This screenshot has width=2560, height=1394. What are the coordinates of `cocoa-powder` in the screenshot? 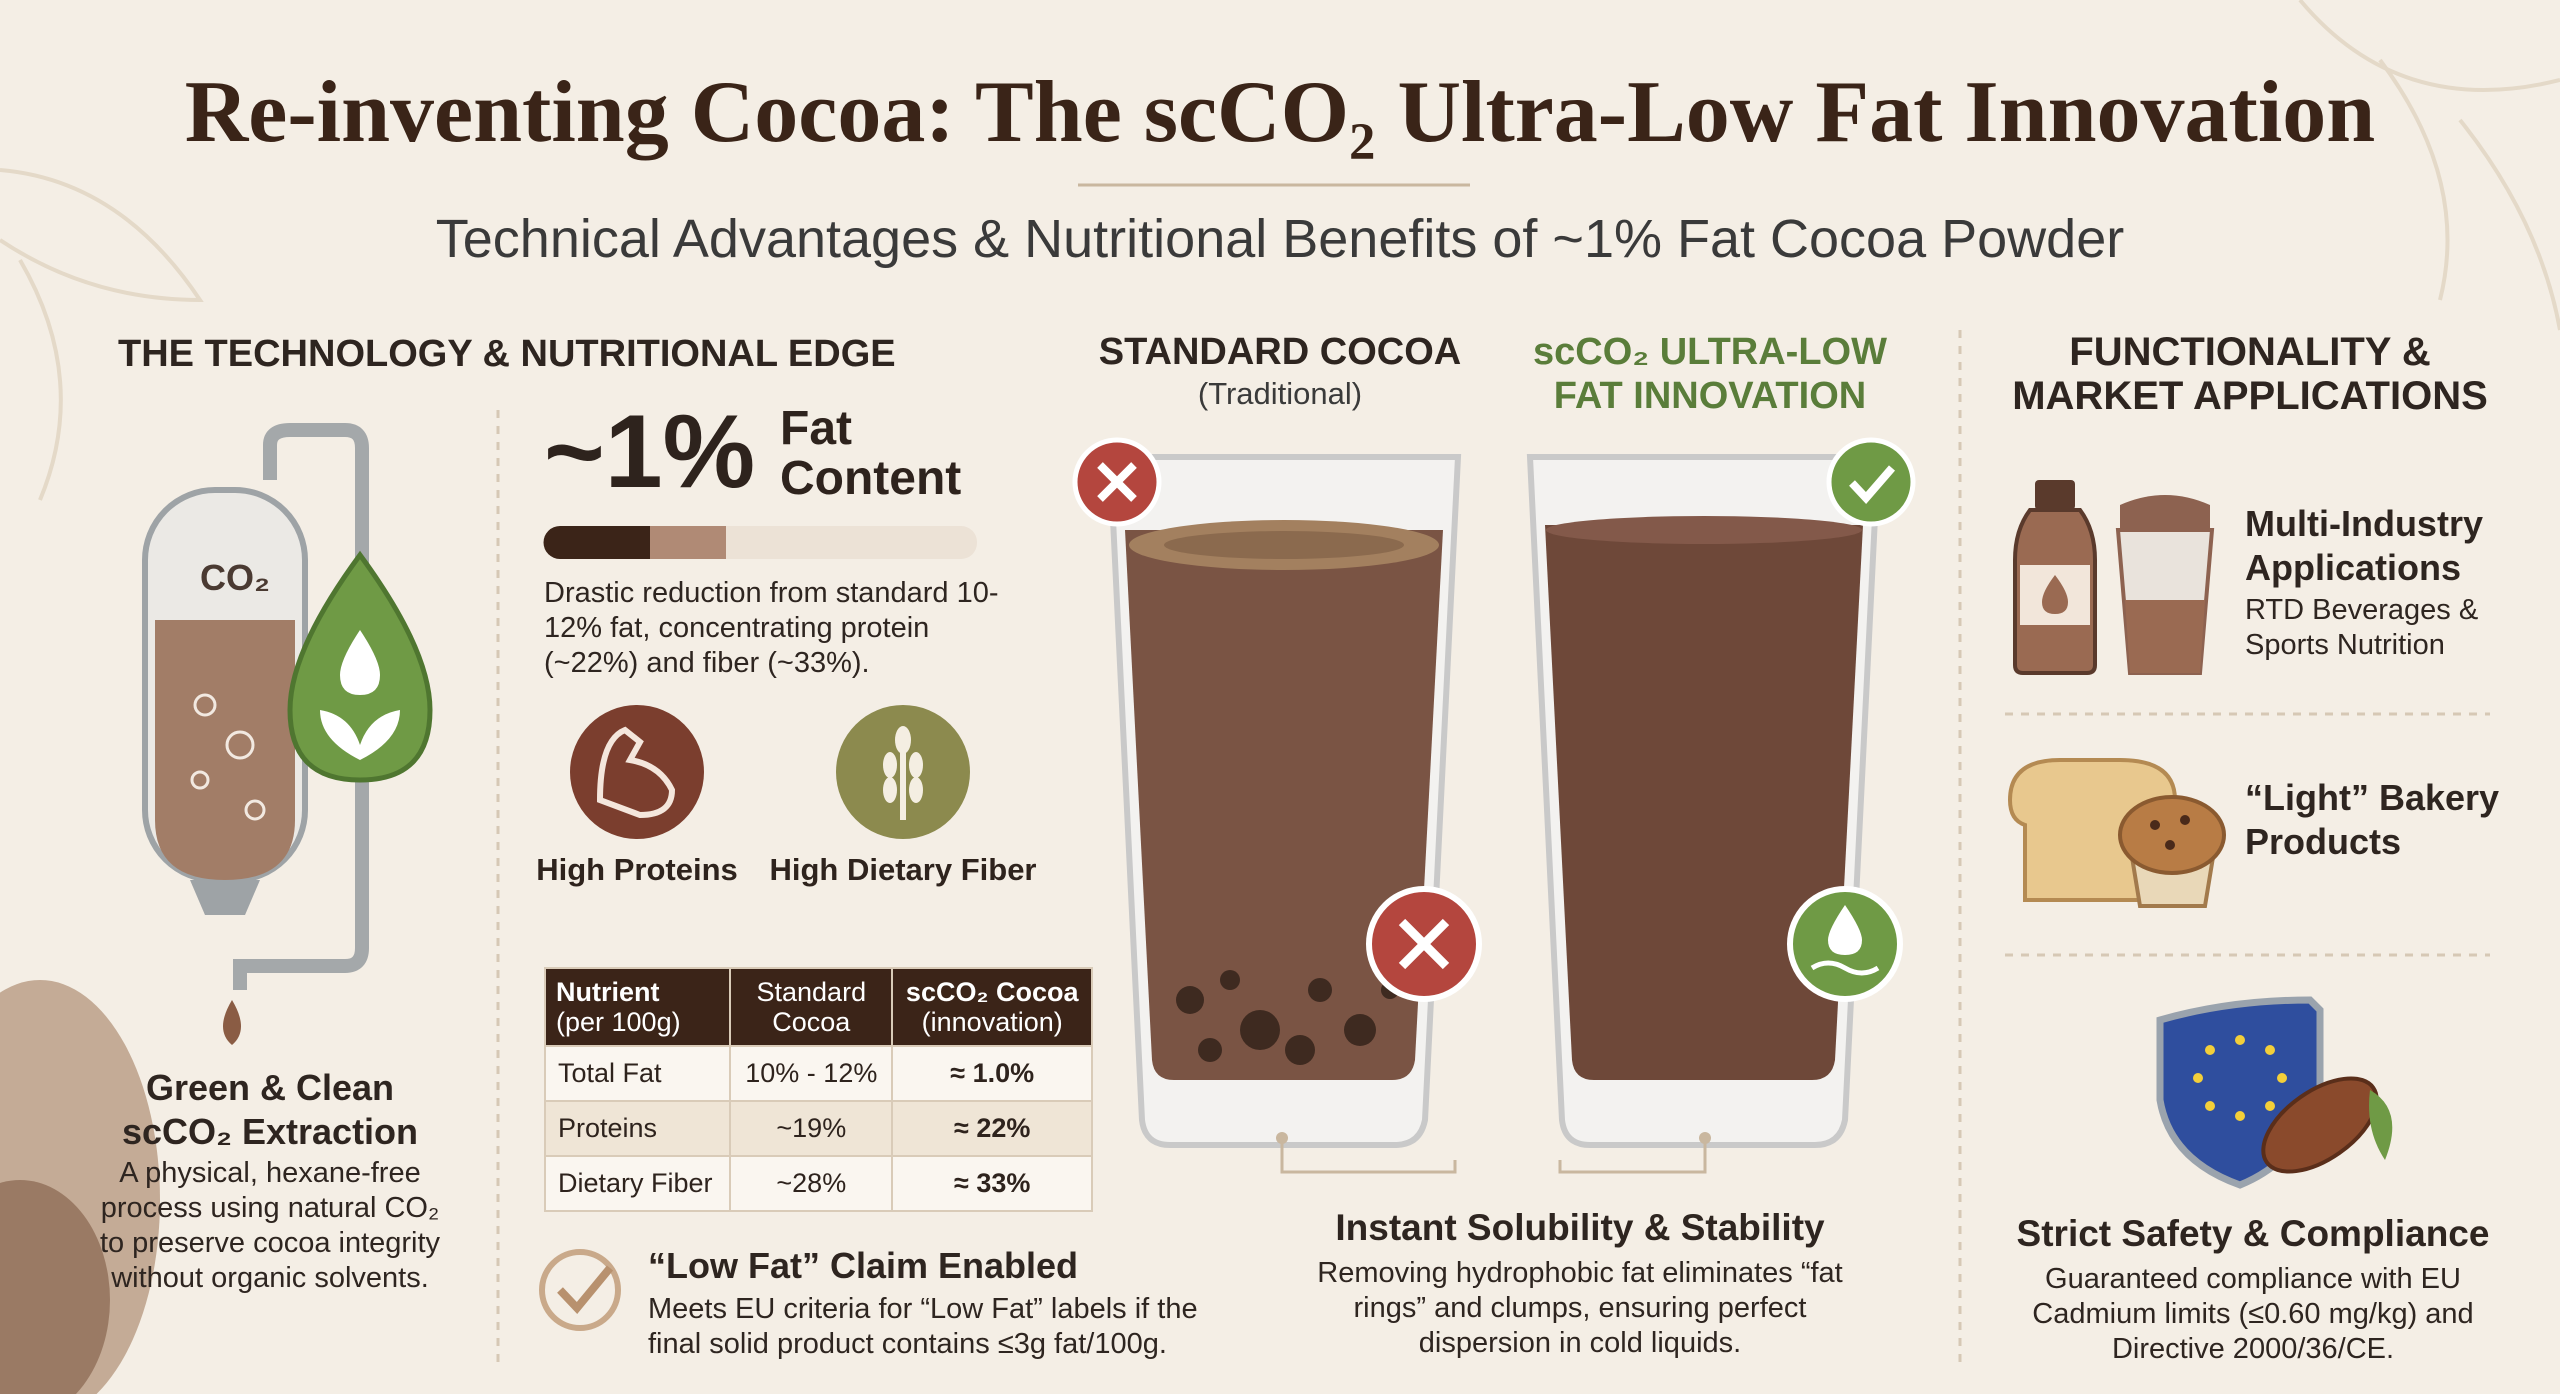 It's located at (55, 1287).